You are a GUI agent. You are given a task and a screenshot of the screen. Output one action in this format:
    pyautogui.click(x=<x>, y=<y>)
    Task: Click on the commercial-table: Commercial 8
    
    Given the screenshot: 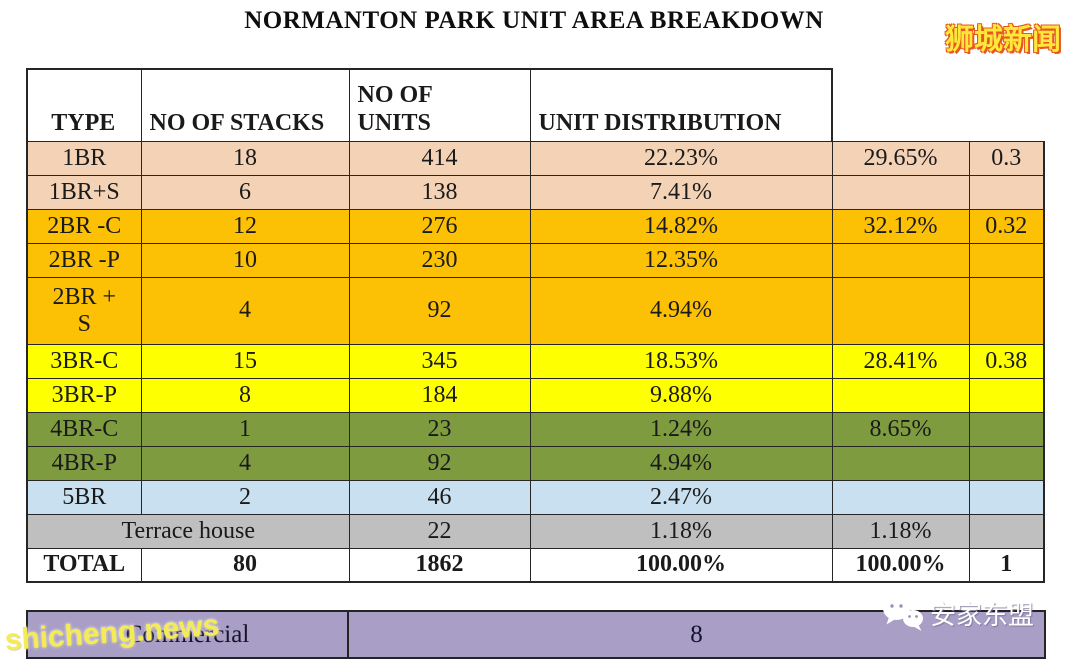 What is the action you would take?
    pyautogui.click(x=536, y=634)
    